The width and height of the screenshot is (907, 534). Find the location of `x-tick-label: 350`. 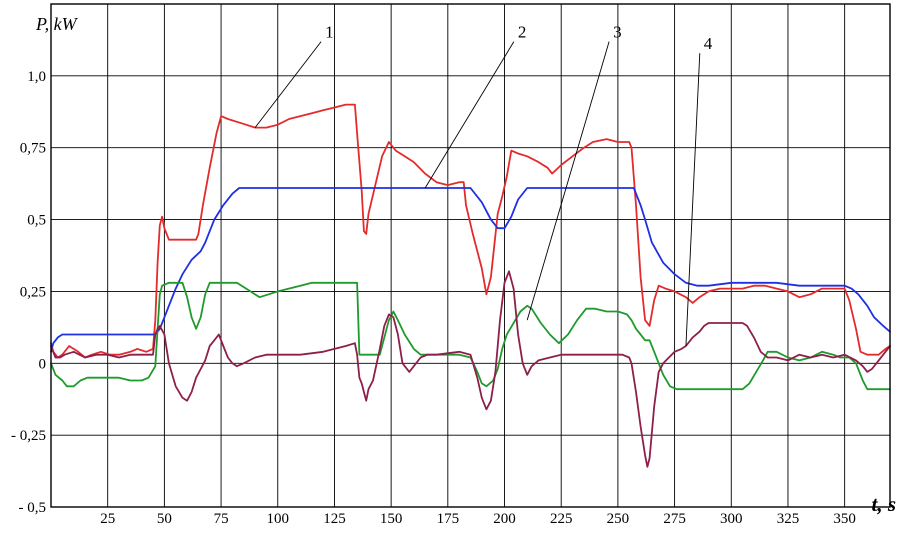

x-tick-label: 350 is located at coordinates (844, 519).